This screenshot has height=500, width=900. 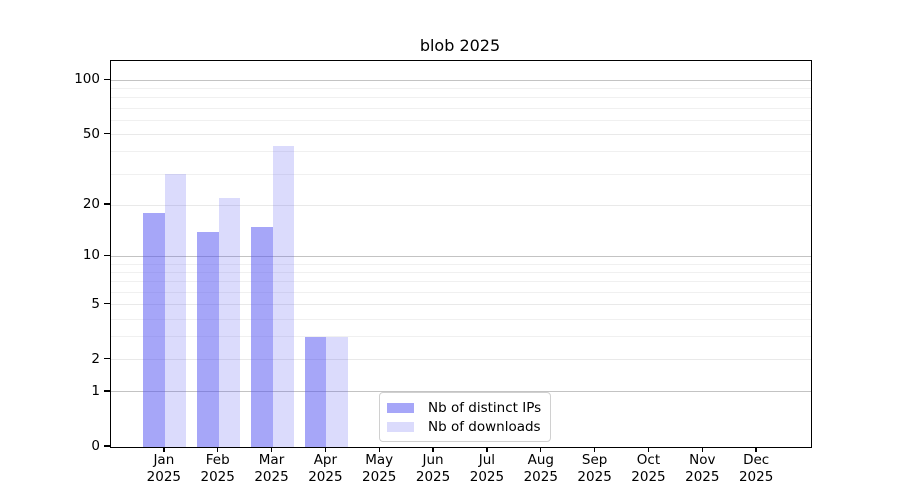 I want to click on x-tick-label: Jun 2025, so click(x=433, y=468).